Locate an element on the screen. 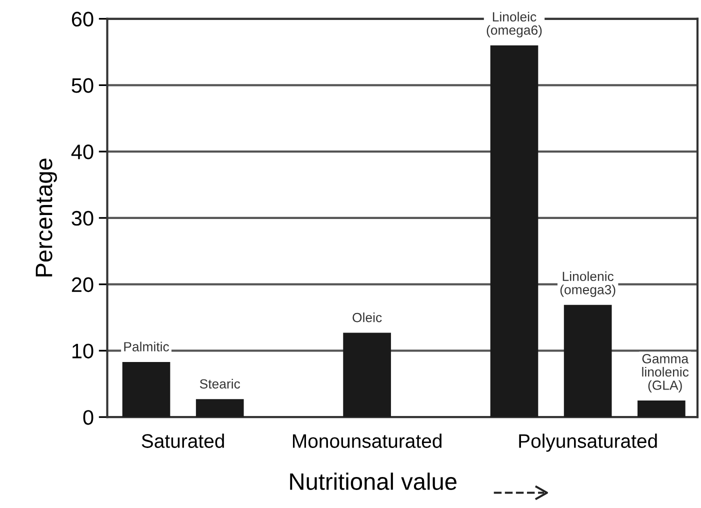 Image resolution: width=701 pixels, height=508 pixels. x-tick-label: Stearic is located at coordinates (220, 383).